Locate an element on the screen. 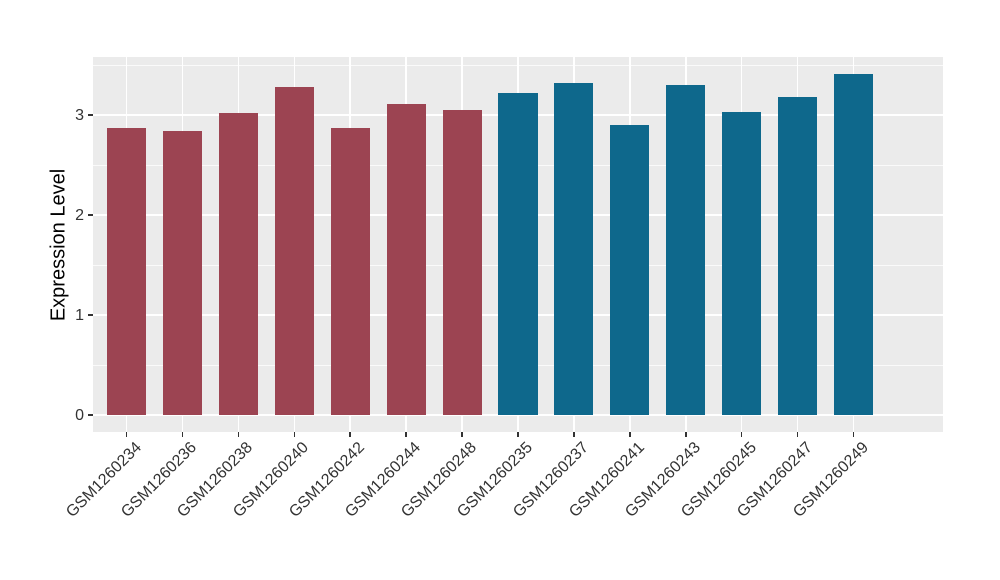  y-axis-title: Expression Level is located at coordinates (58, 244).